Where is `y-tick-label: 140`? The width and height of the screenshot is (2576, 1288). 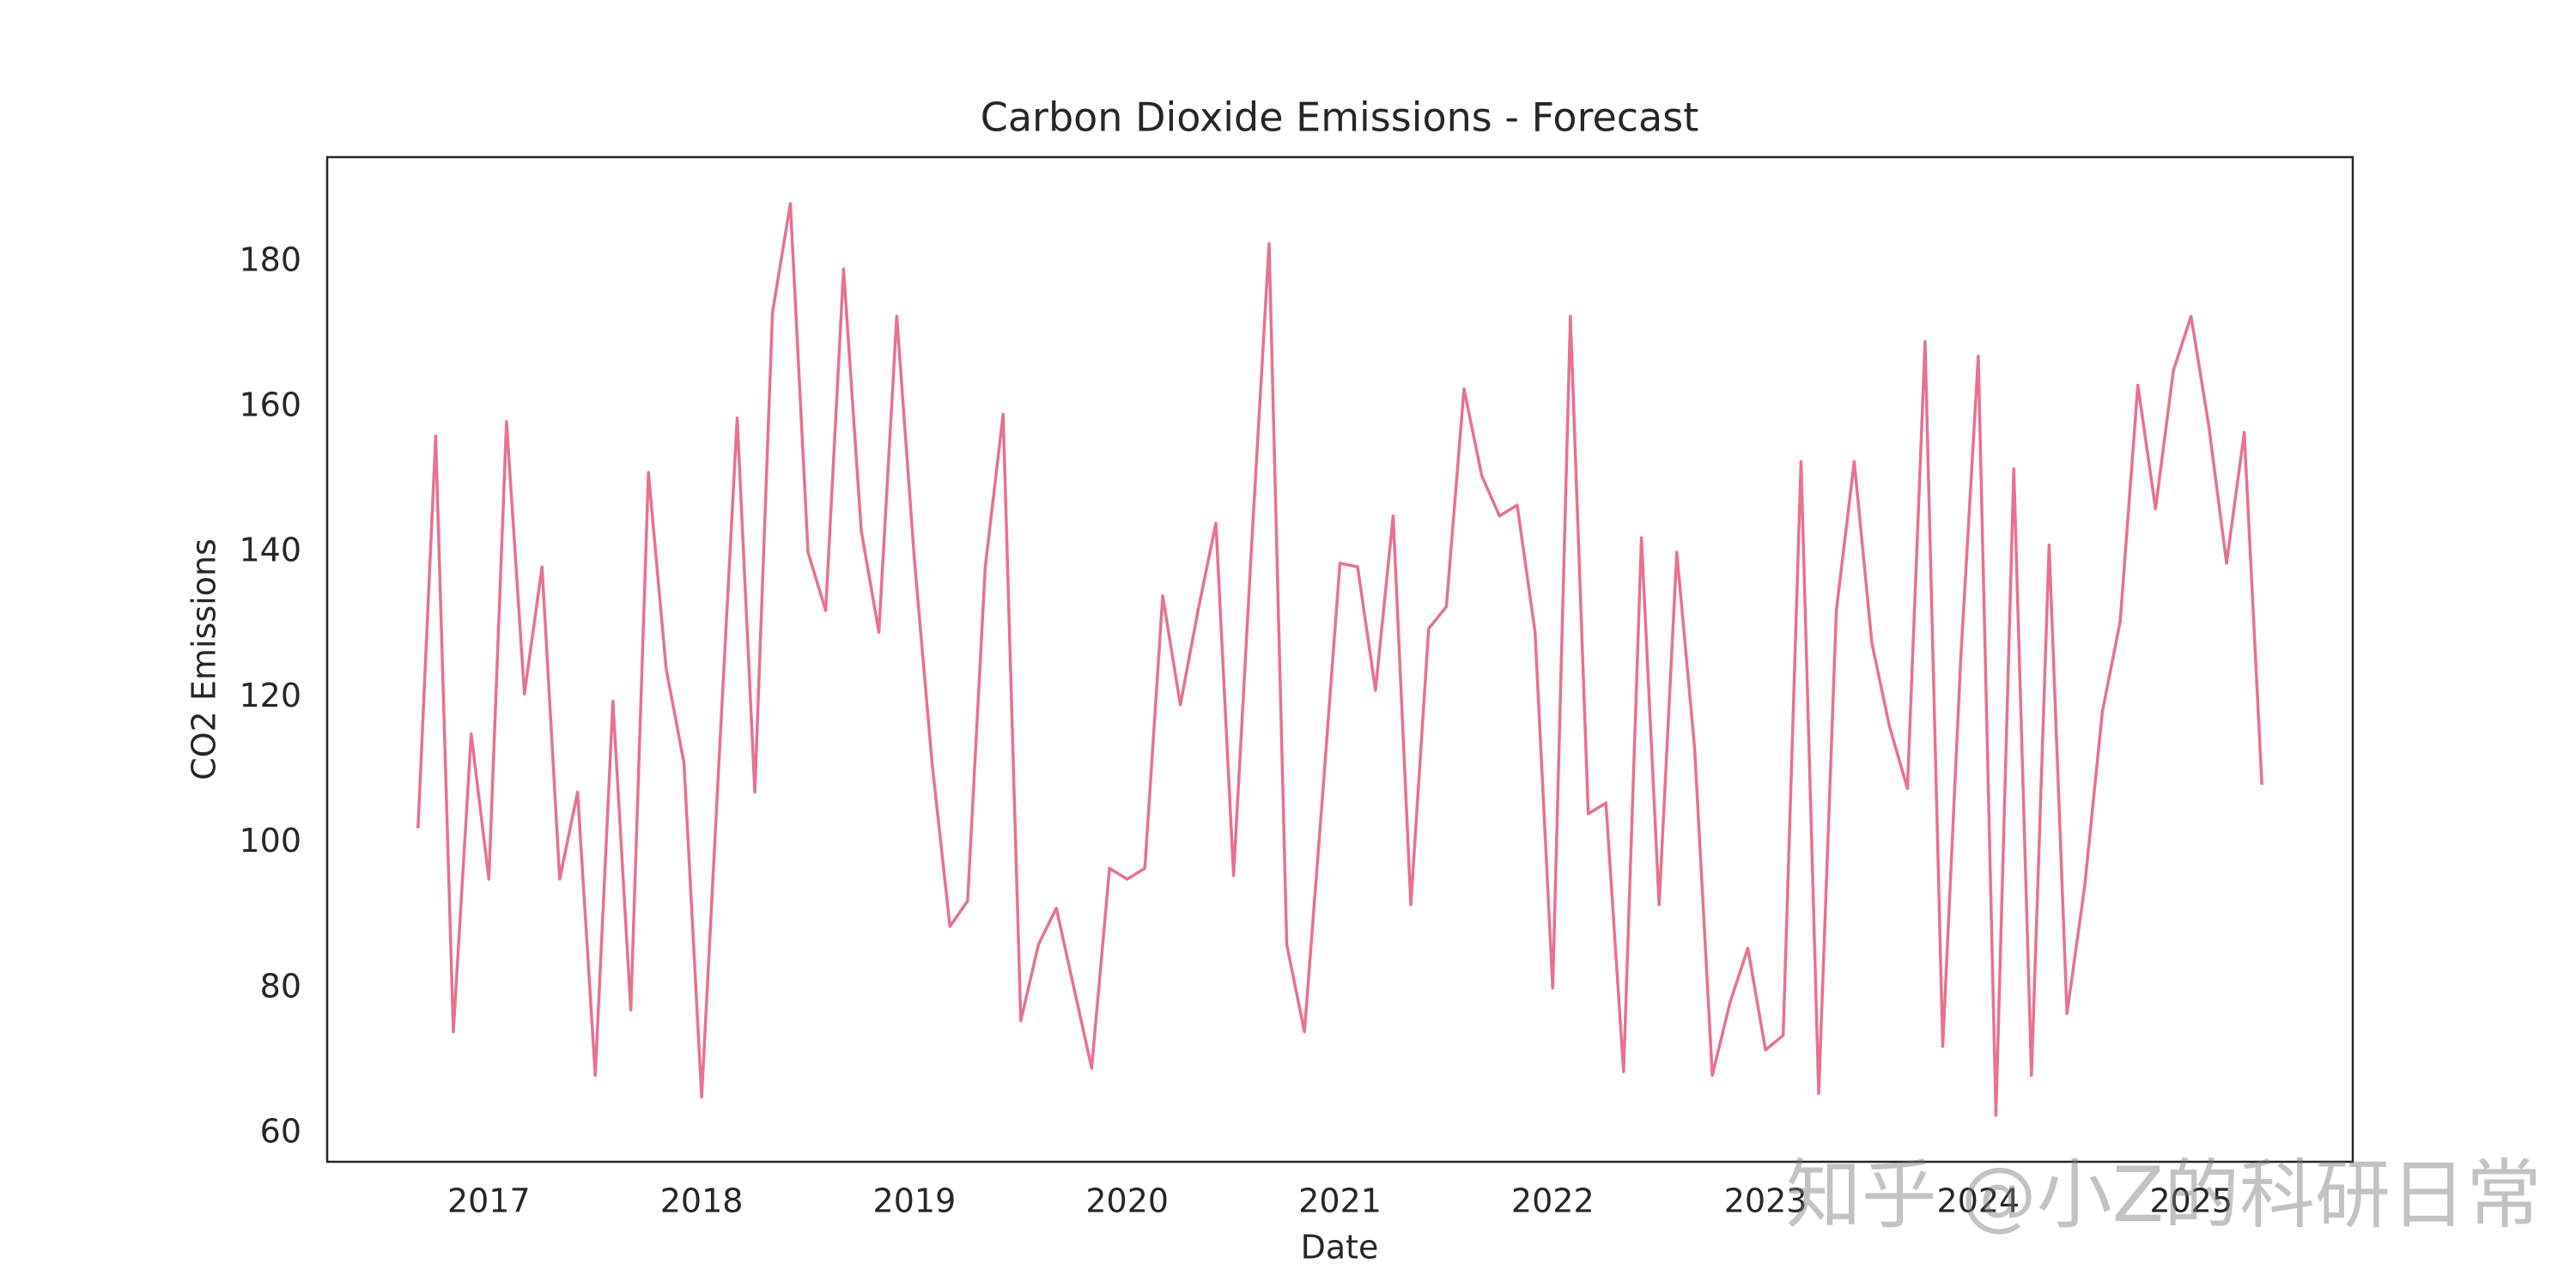
y-tick-label: 140 is located at coordinates (270, 550).